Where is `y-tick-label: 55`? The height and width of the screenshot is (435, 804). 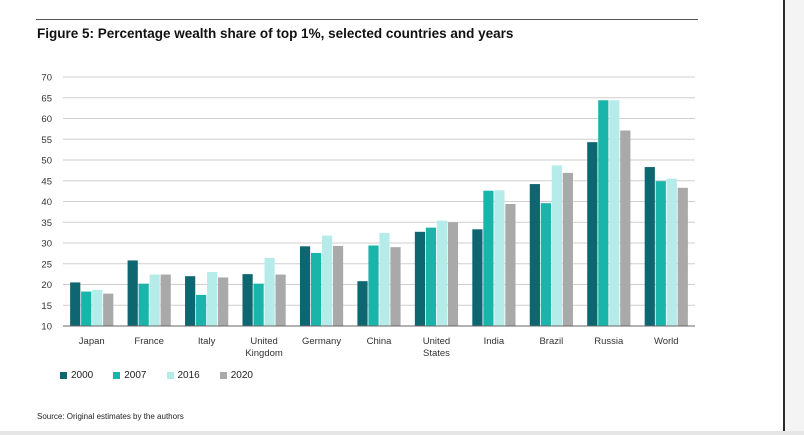 y-tick-label: 55 is located at coordinates (46, 140).